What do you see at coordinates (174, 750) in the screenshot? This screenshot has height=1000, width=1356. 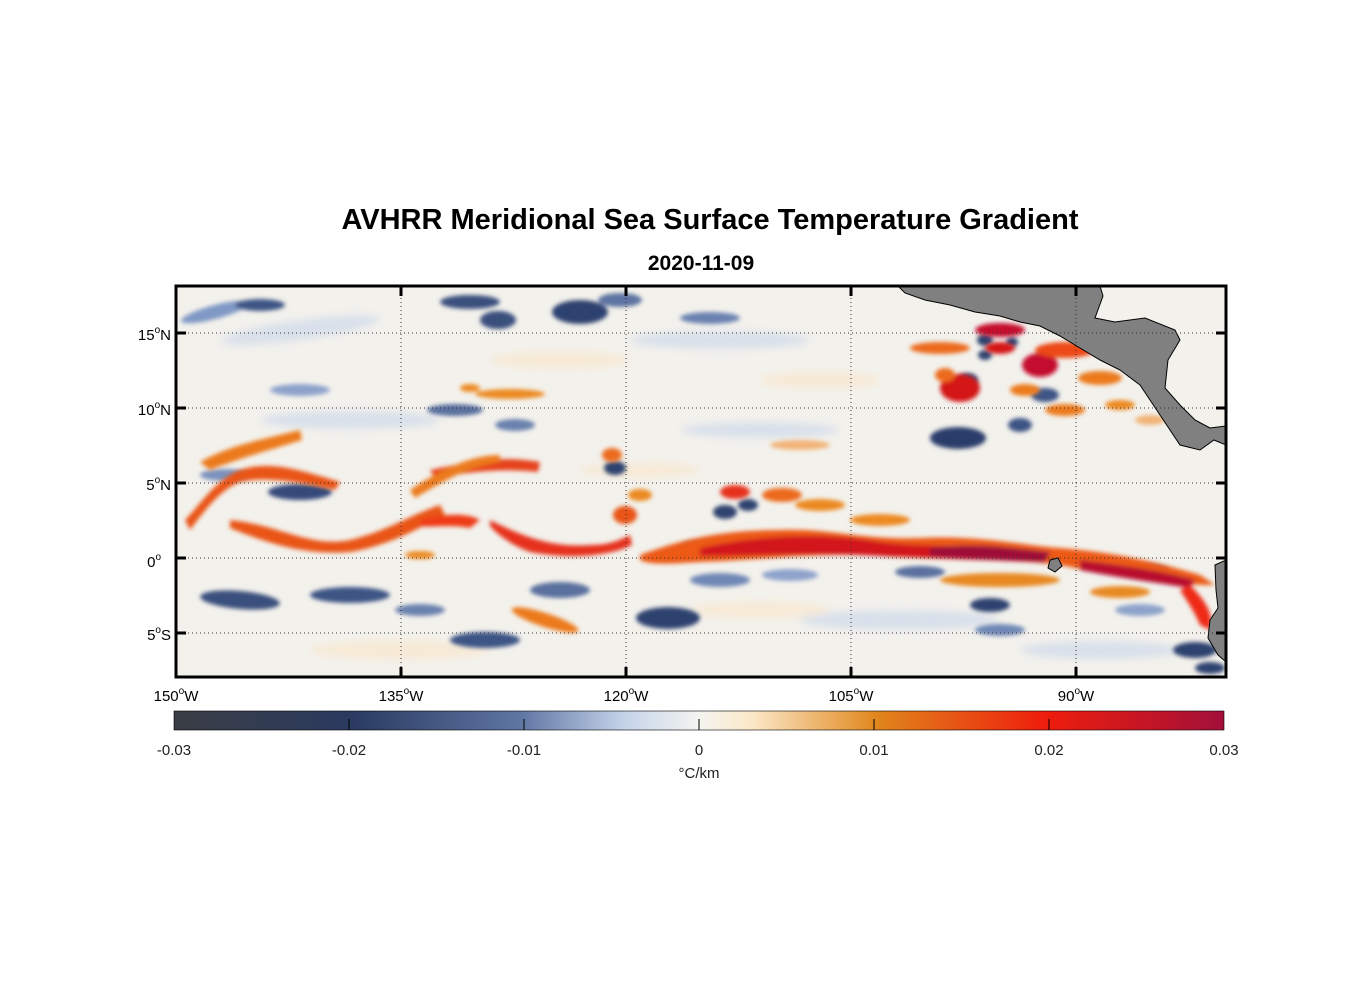 I see `colorbar-tick-label: -0.03` at bounding box center [174, 750].